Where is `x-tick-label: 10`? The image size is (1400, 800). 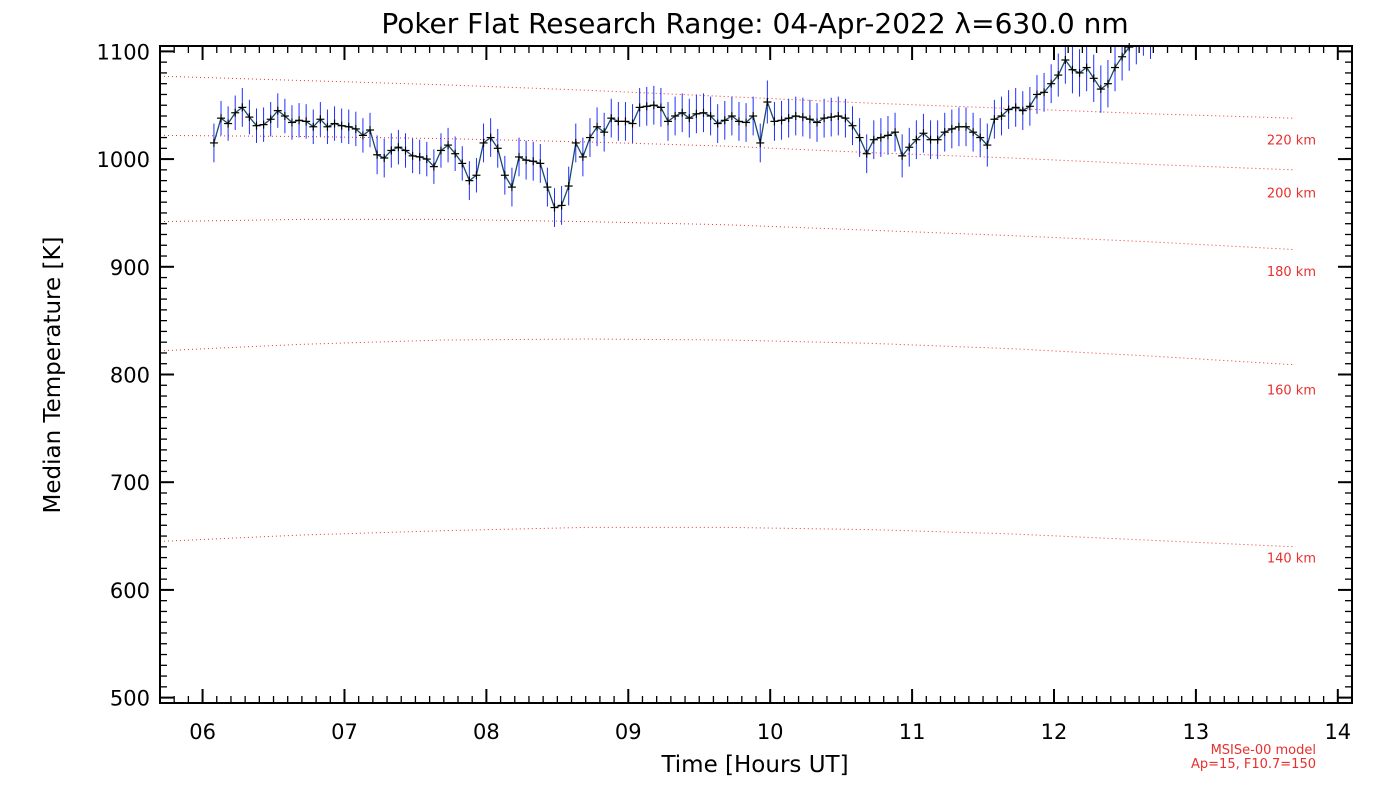 x-tick-label: 10 is located at coordinates (770, 732).